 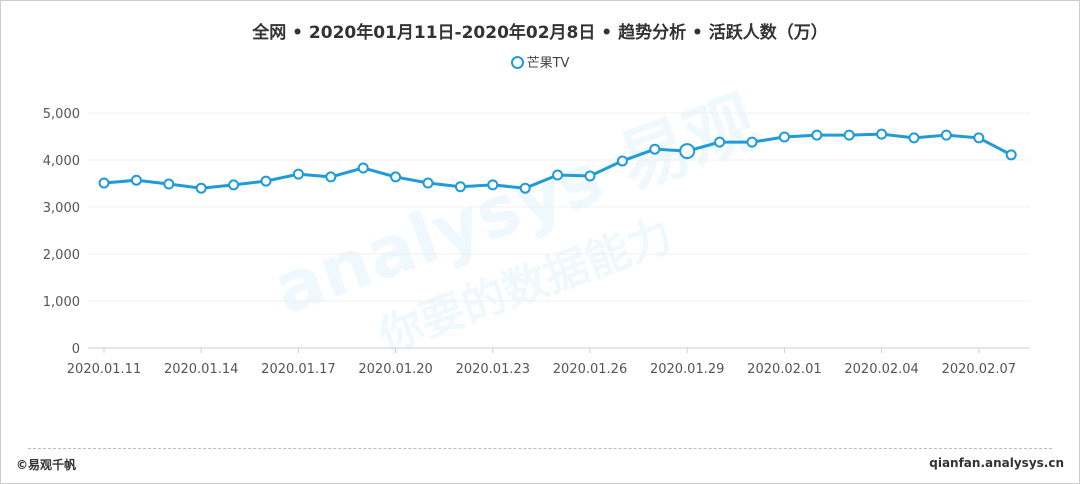 I want to click on x-tick-label: 2020.01.11, so click(x=104, y=369).